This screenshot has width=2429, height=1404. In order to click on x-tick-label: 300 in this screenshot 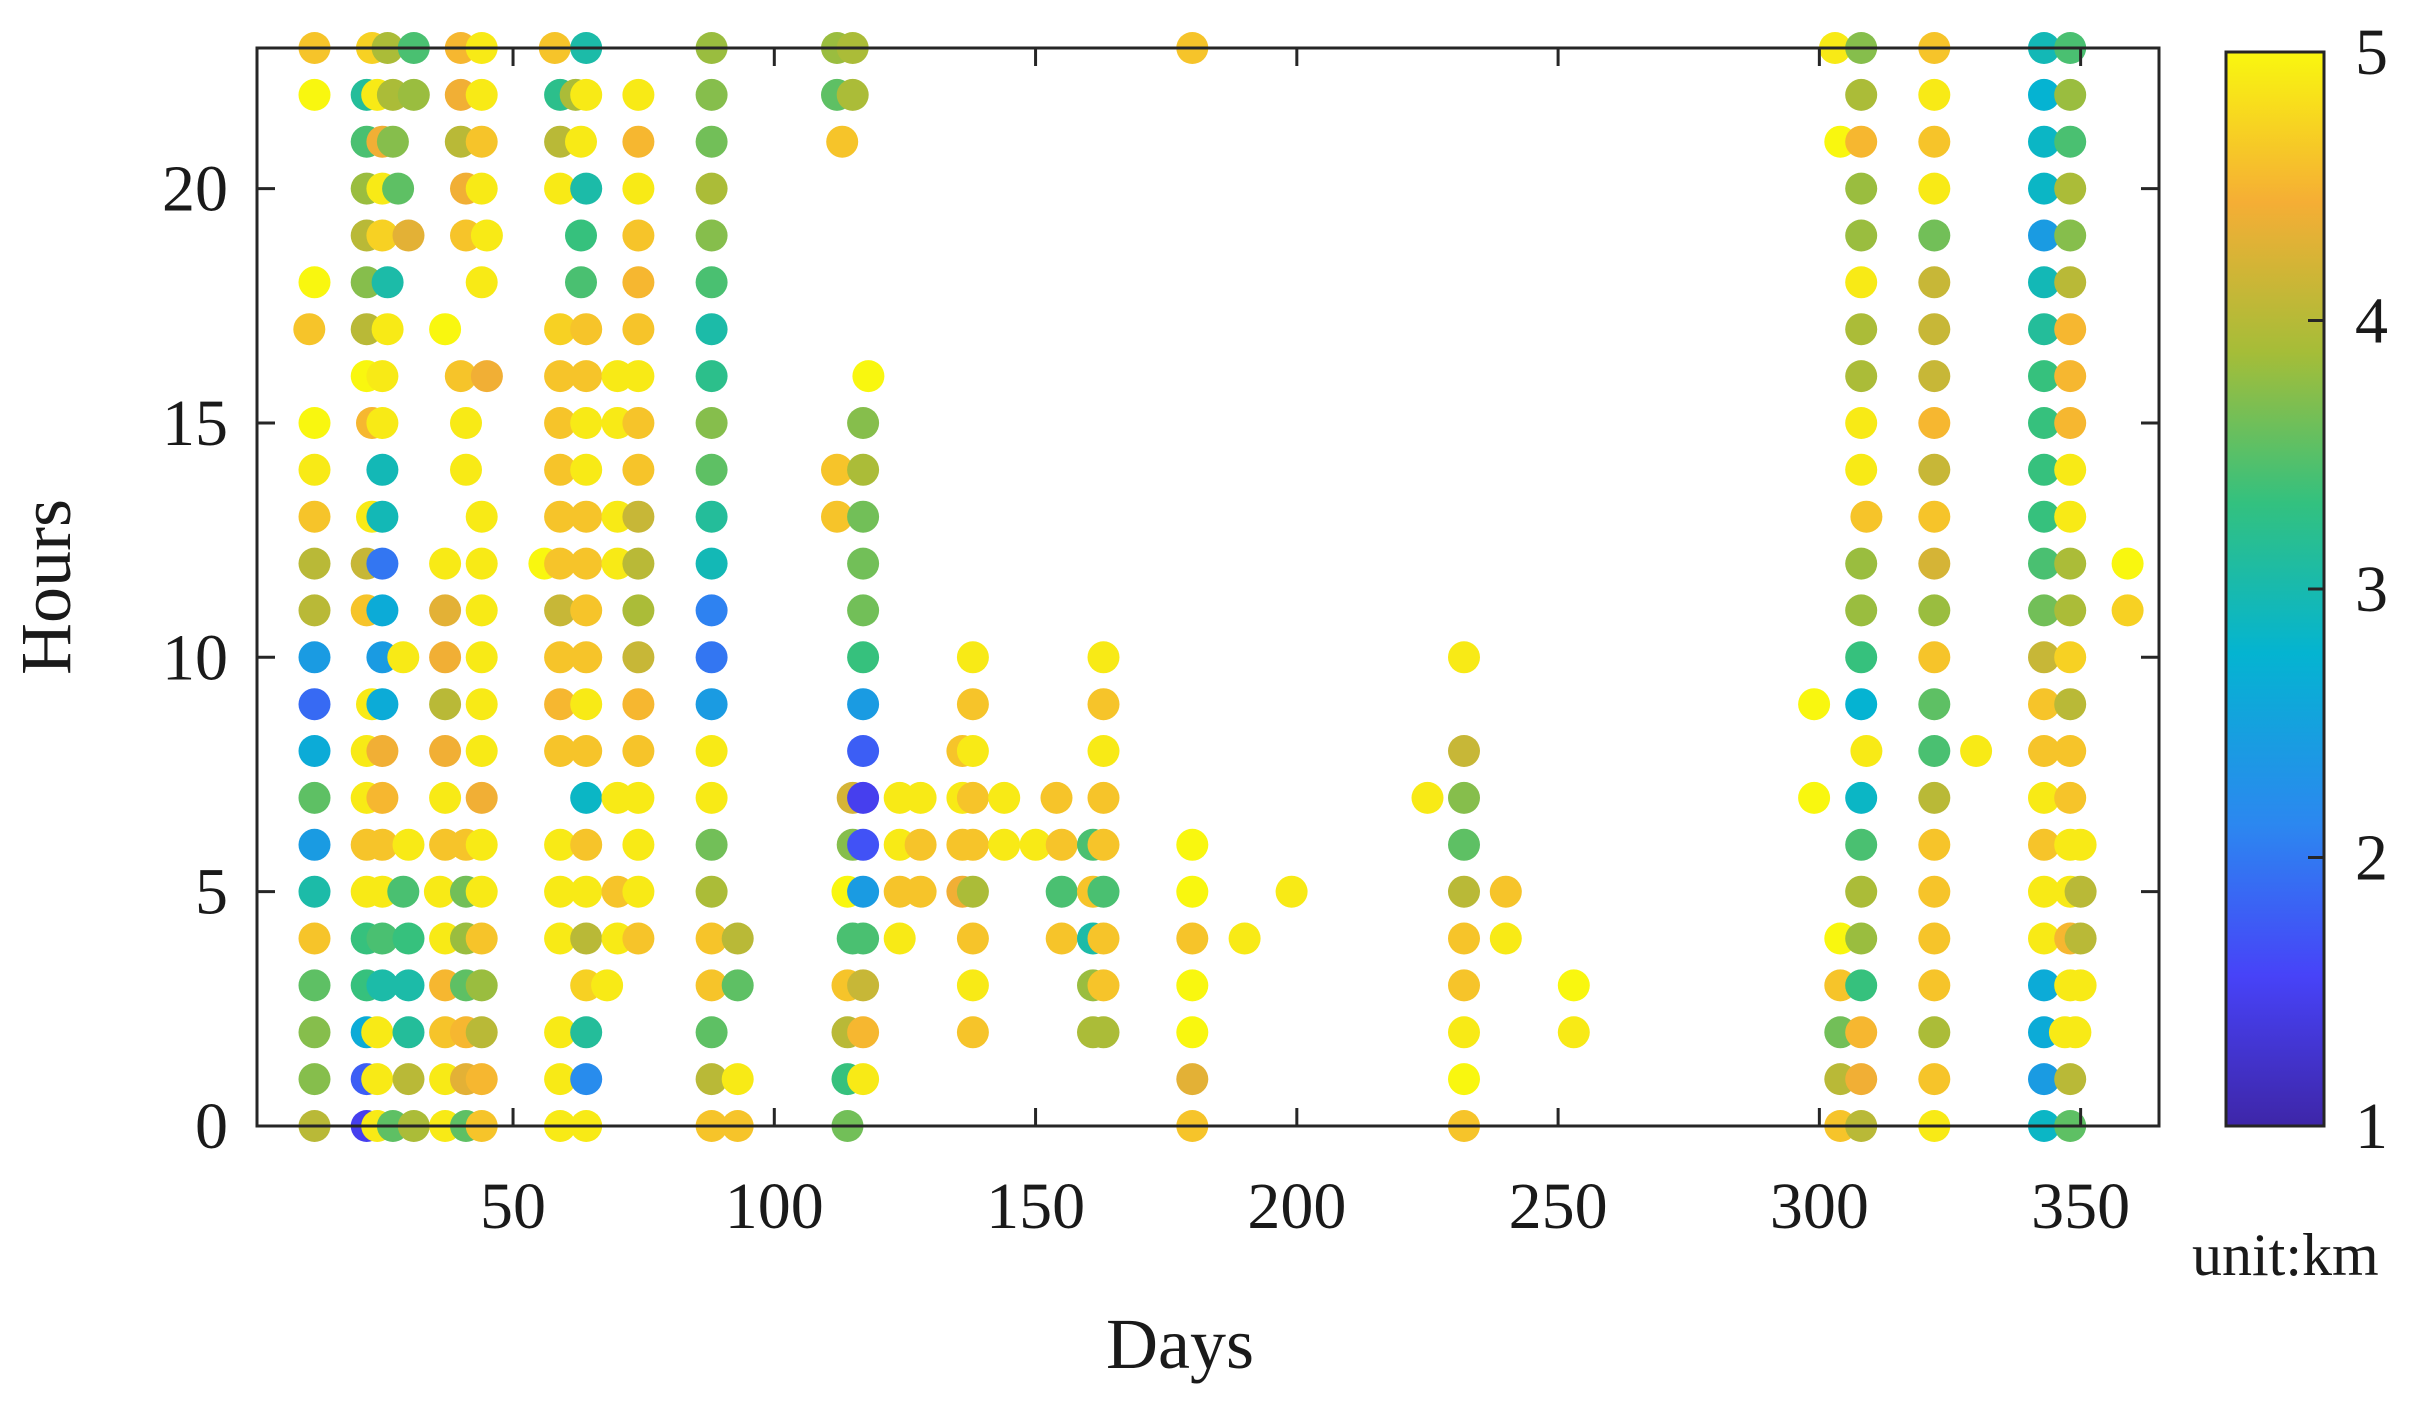, I will do `click(1819, 1206)`.